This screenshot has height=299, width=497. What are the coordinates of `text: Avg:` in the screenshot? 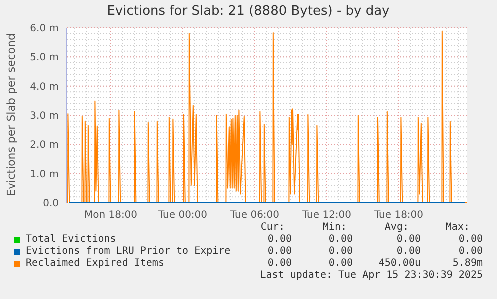 It's located at (396, 228).